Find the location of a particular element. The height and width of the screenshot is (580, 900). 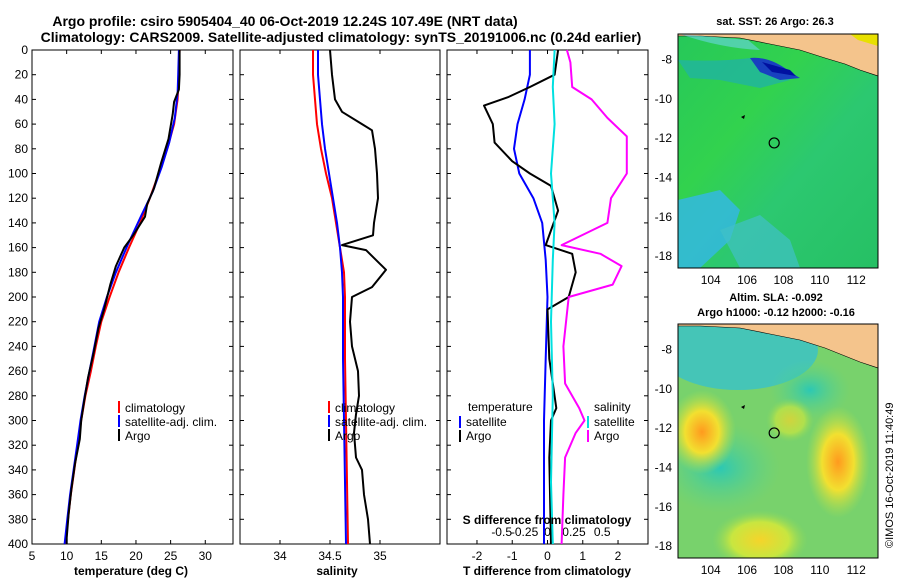

sst-argo-location-marker is located at coordinates (774, 143).